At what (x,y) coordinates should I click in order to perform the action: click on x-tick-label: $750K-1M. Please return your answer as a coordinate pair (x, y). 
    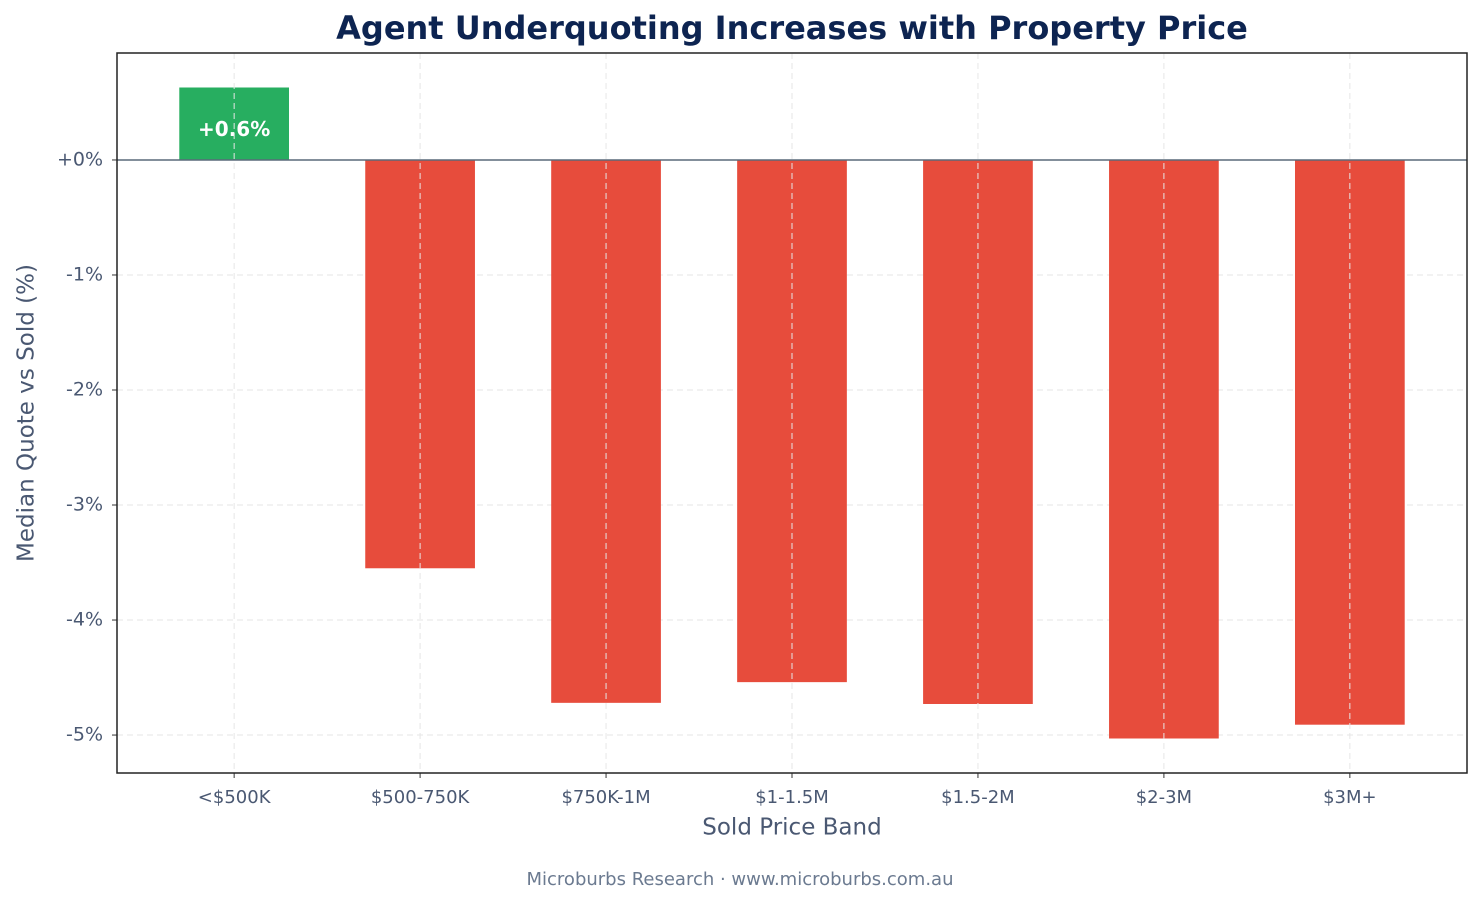
    Looking at the image, I should click on (605, 797).